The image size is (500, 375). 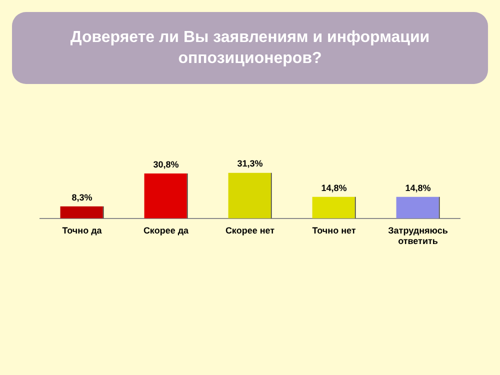 I want to click on data-label: 31,3%, so click(x=250, y=163).